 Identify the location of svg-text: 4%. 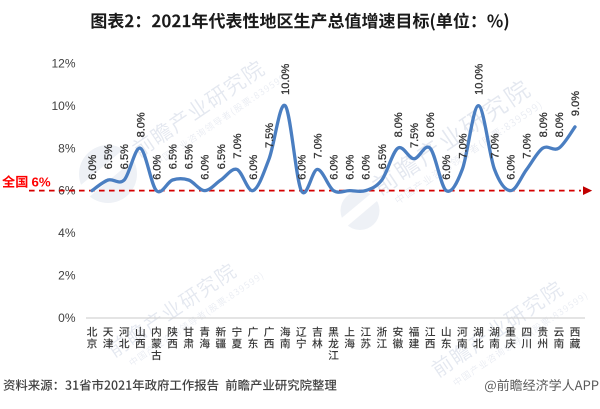
(67, 233).